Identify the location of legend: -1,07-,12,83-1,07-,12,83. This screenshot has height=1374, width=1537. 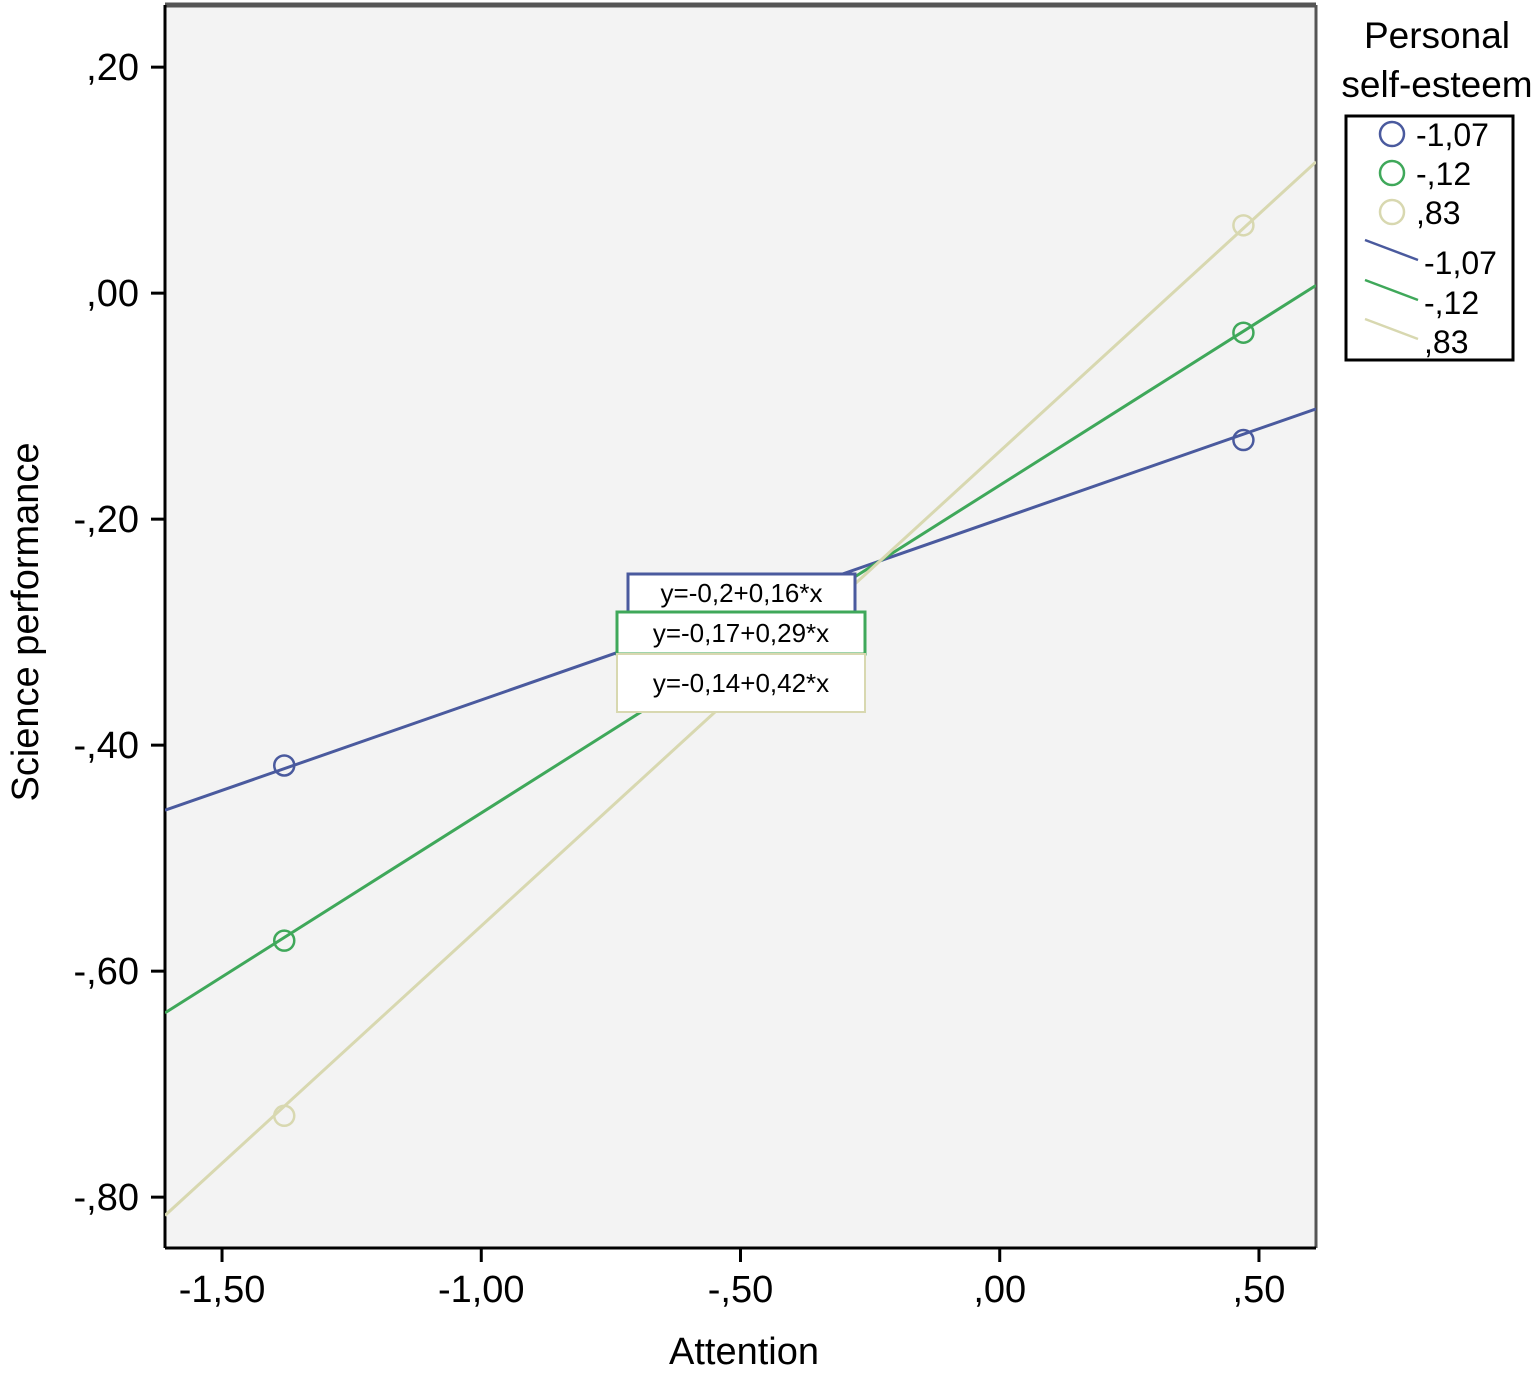
(1430, 238).